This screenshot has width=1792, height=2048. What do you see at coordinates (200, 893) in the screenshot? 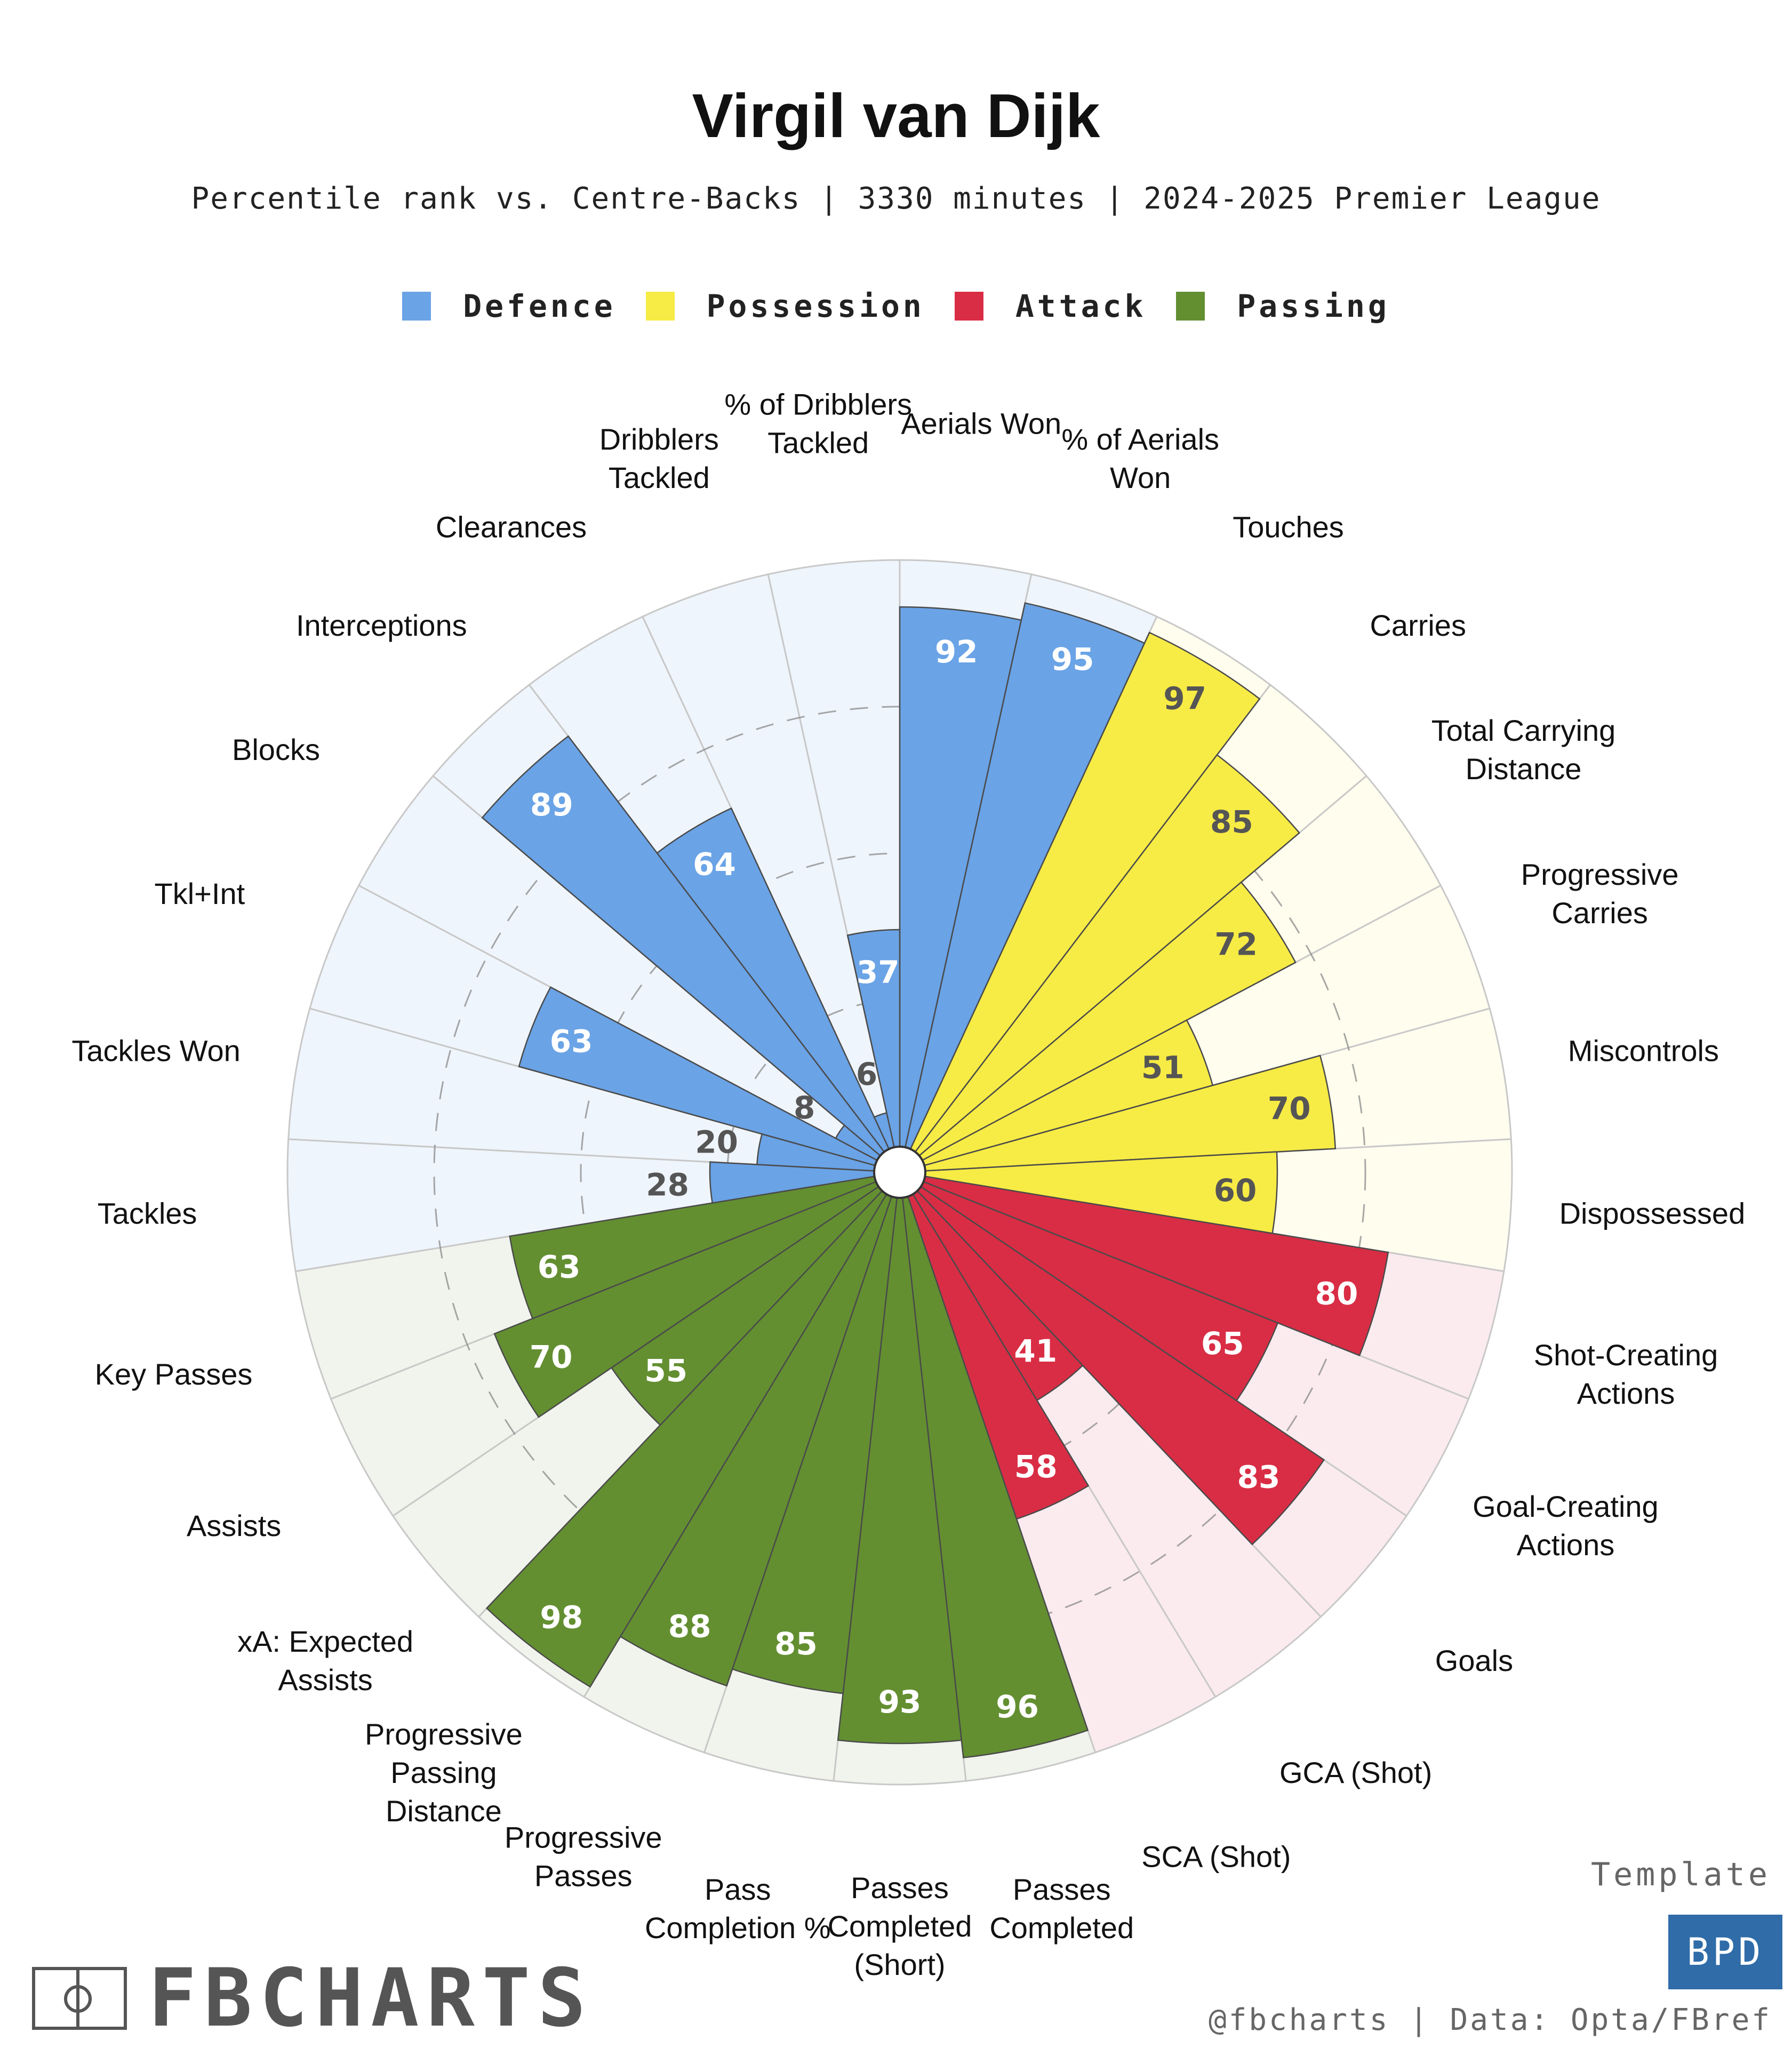
I see `stat-label-tkl-int: Tkl+Int` at bounding box center [200, 893].